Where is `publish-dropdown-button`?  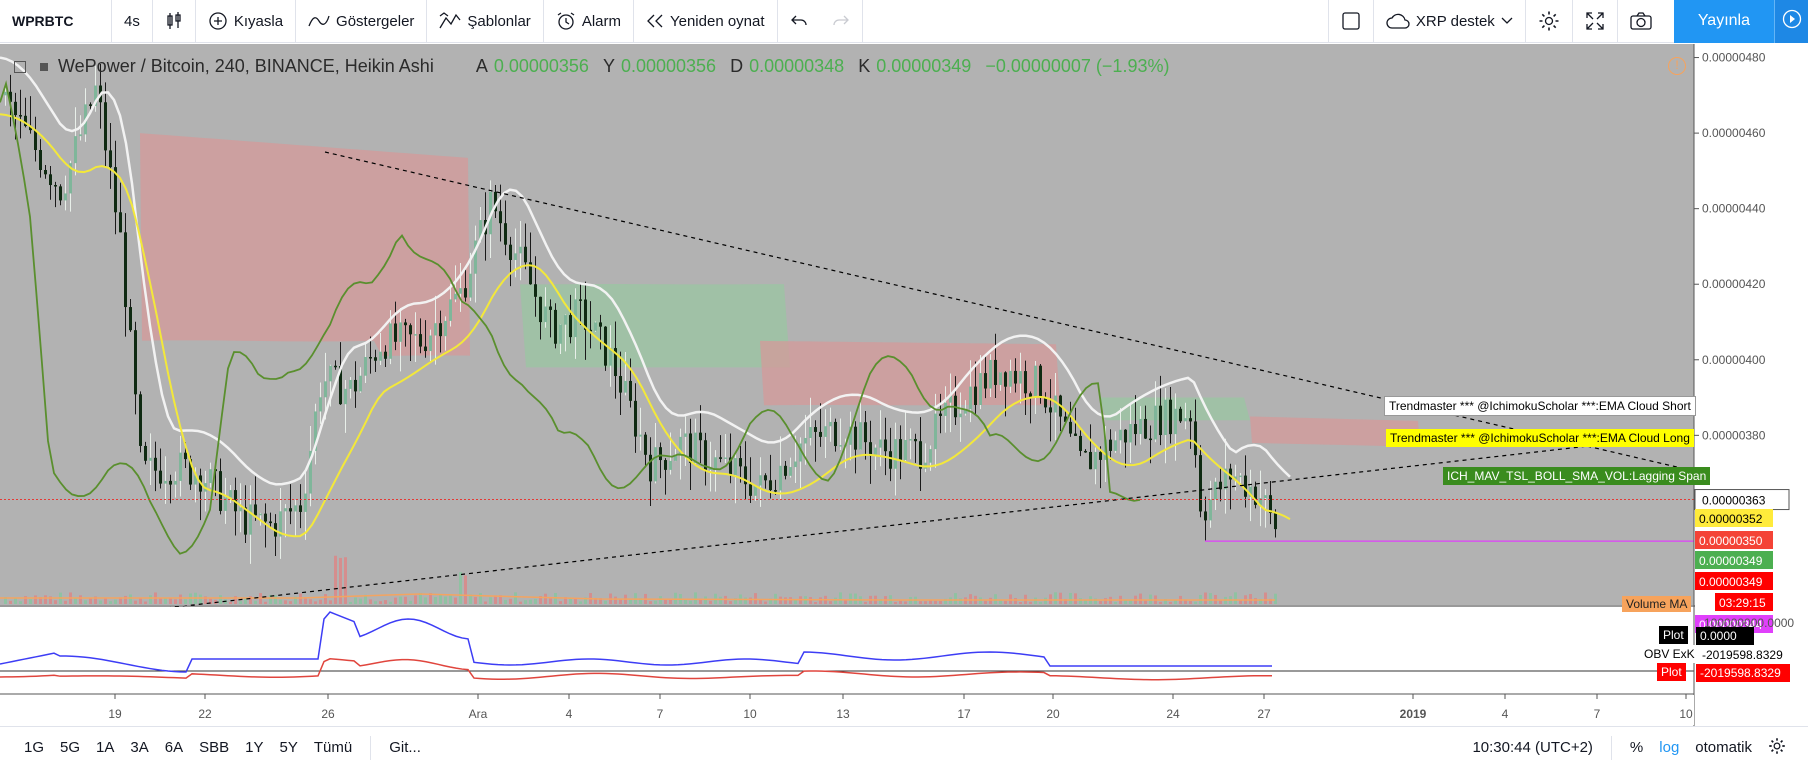 publish-dropdown-button is located at coordinates (1791, 21).